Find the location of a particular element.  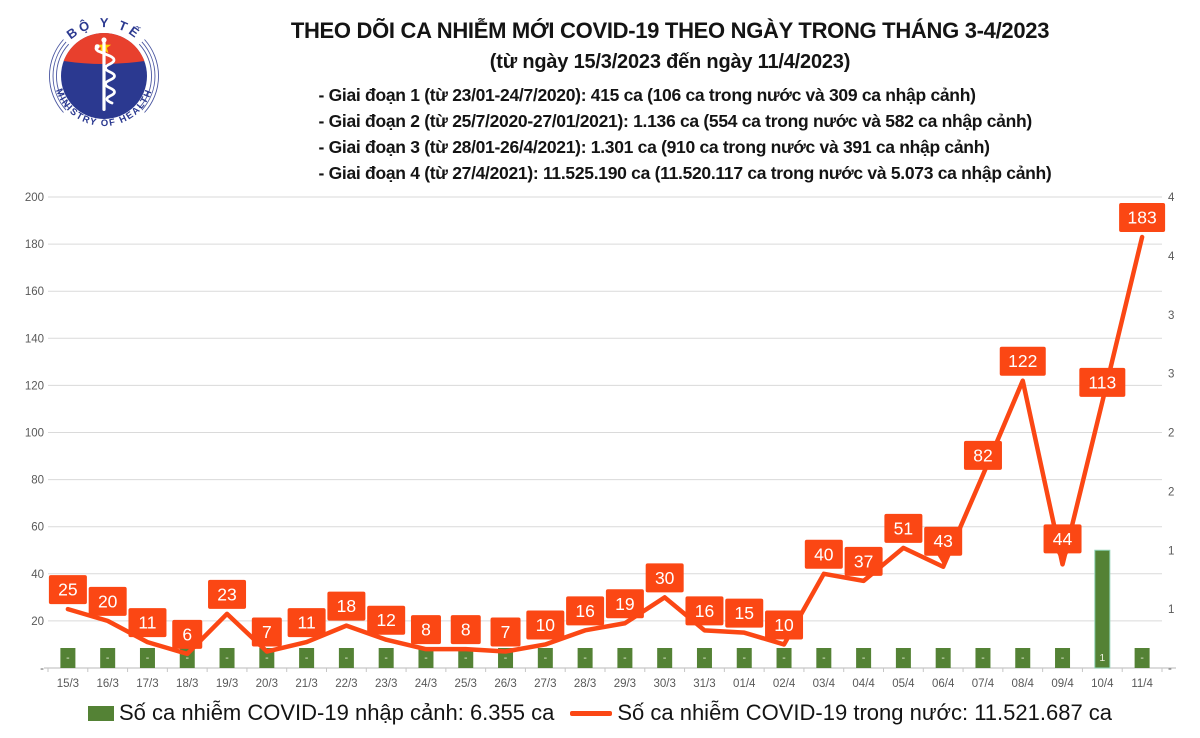

data-label: 15 is located at coordinates (744, 613).